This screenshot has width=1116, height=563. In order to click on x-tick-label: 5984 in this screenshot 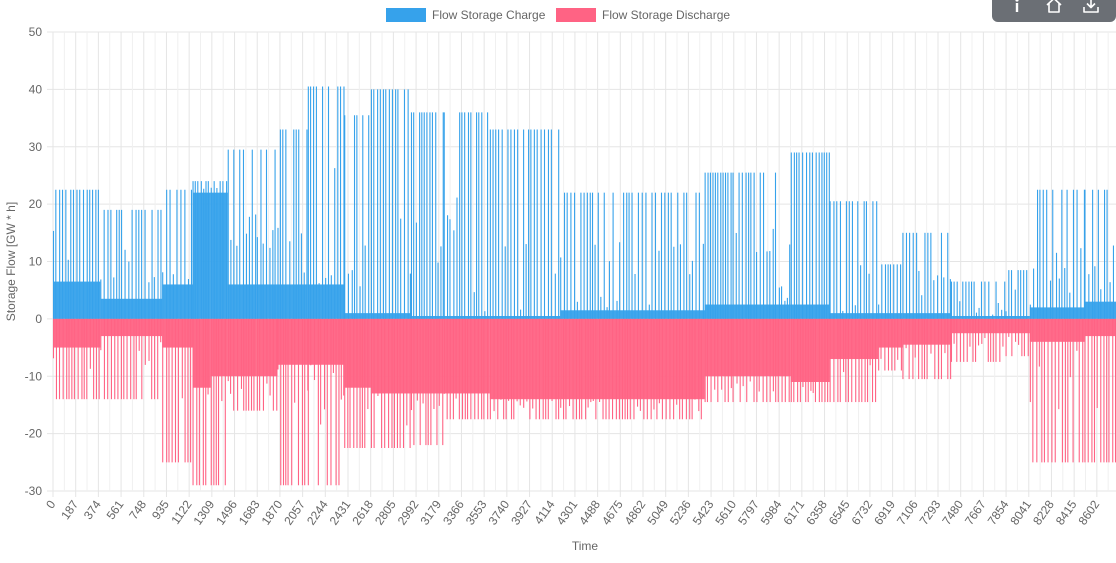, I will do `click(771, 512)`.